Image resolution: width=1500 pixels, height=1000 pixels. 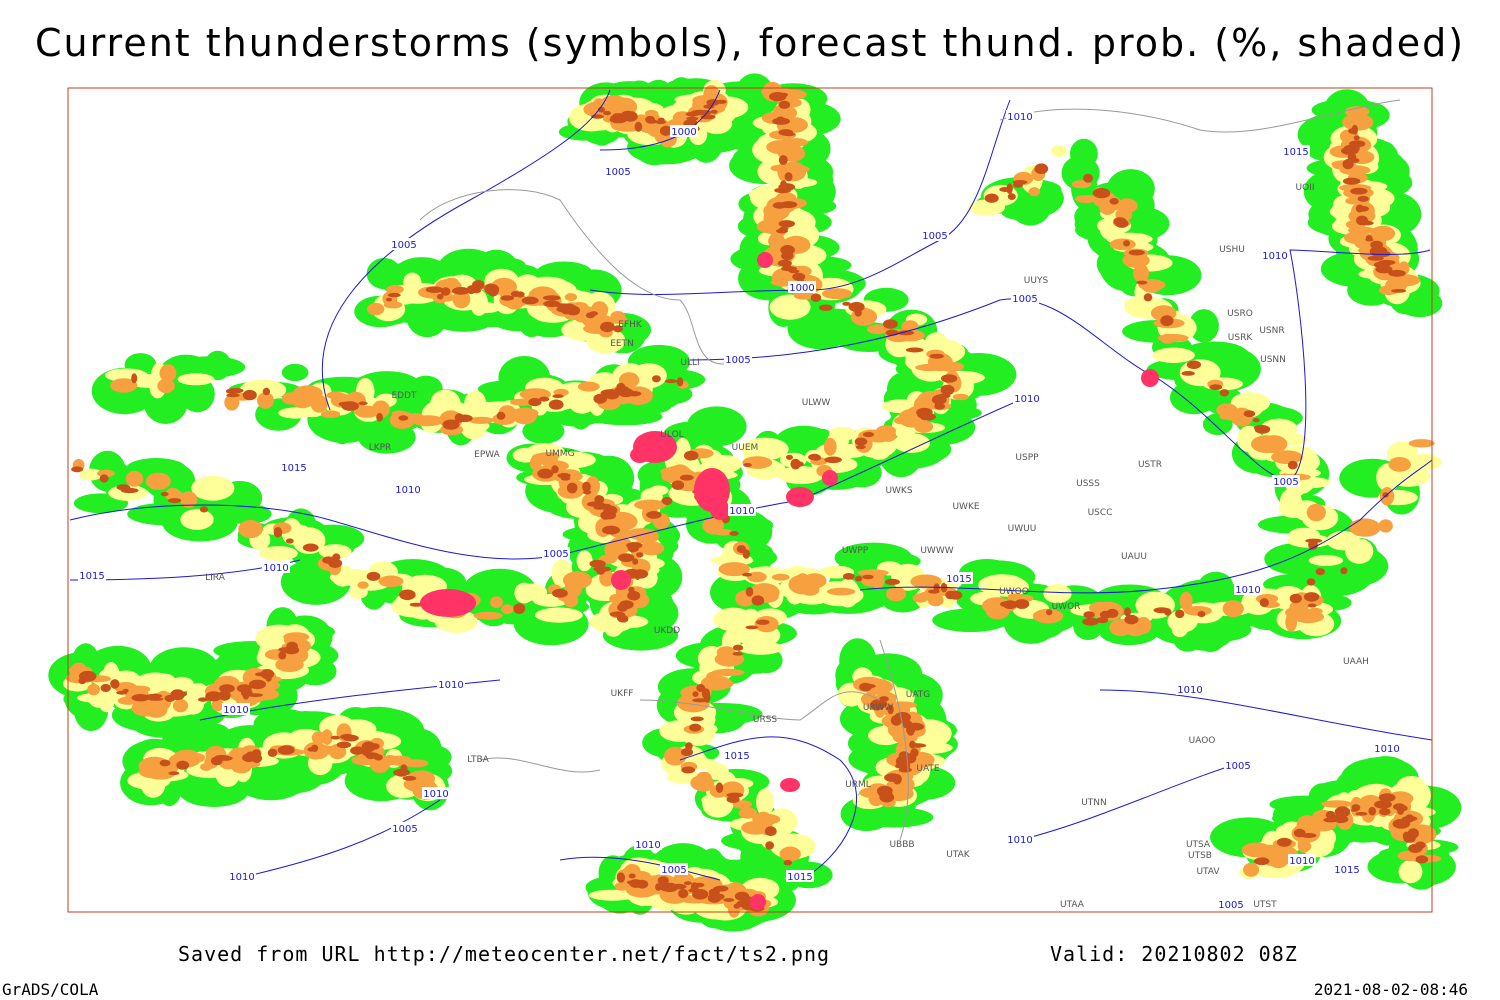 I want to click on station-label: UTNN, so click(x=1094, y=803).